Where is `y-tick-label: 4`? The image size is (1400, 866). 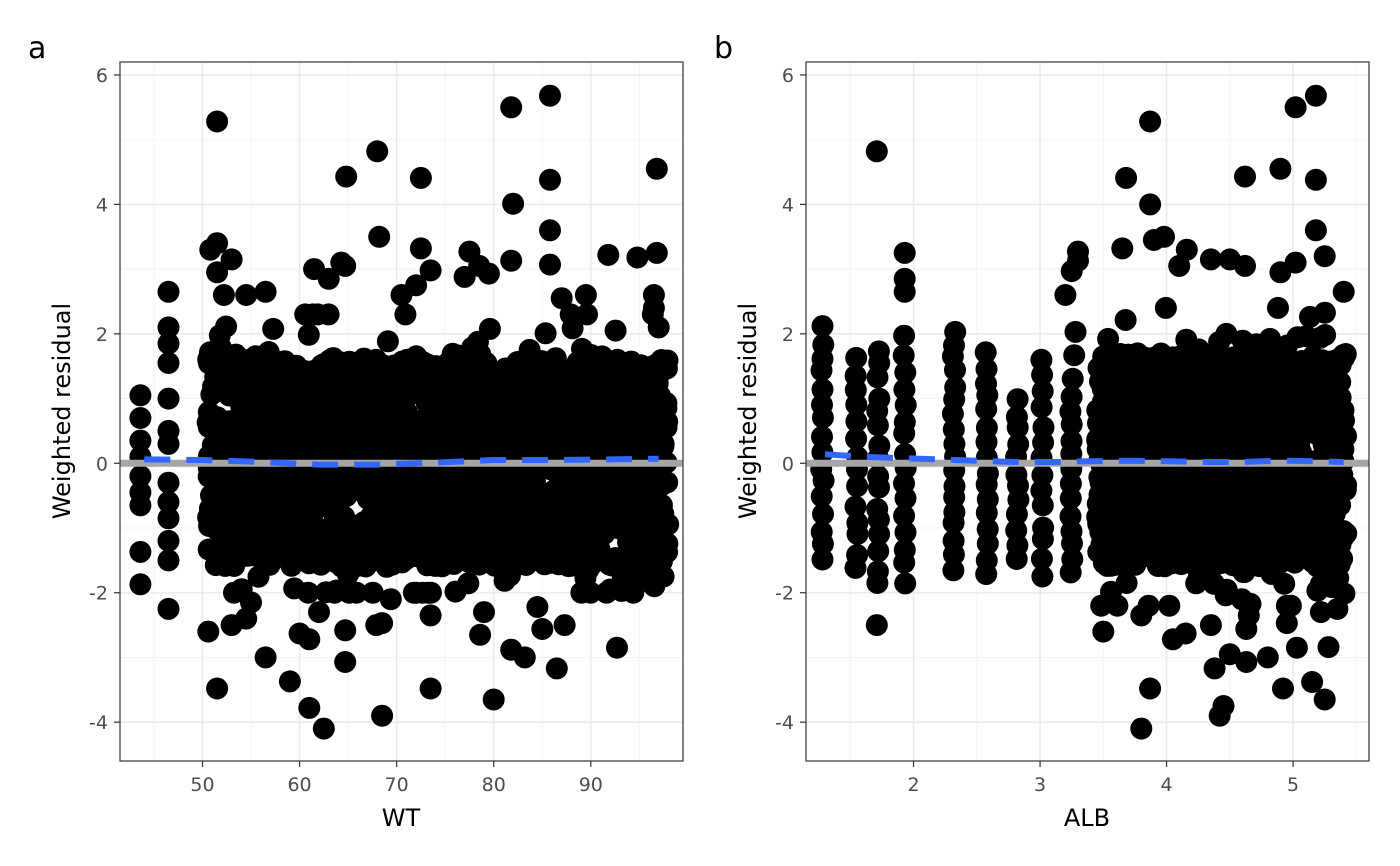 y-tick-label: 4 is located at coordinates (788, 205).